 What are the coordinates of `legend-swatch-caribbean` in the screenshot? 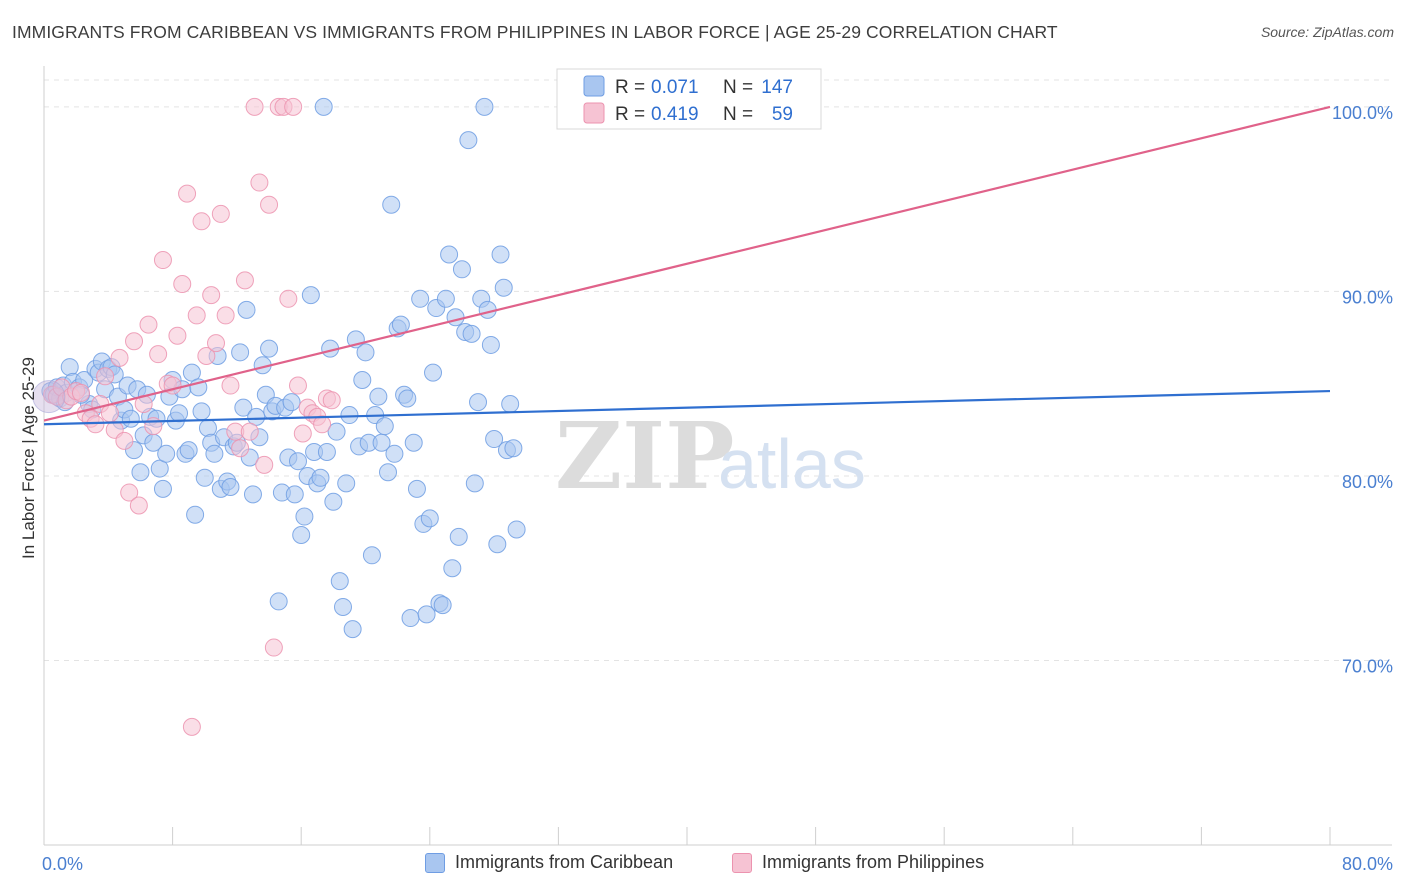 It's located at (594, 86).